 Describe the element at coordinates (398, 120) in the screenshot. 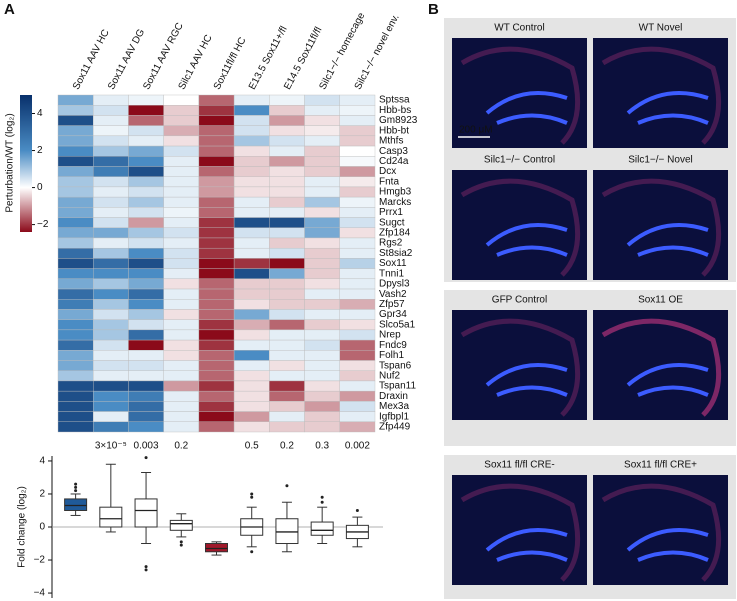

I see `row-label: Gm8923` at that location.